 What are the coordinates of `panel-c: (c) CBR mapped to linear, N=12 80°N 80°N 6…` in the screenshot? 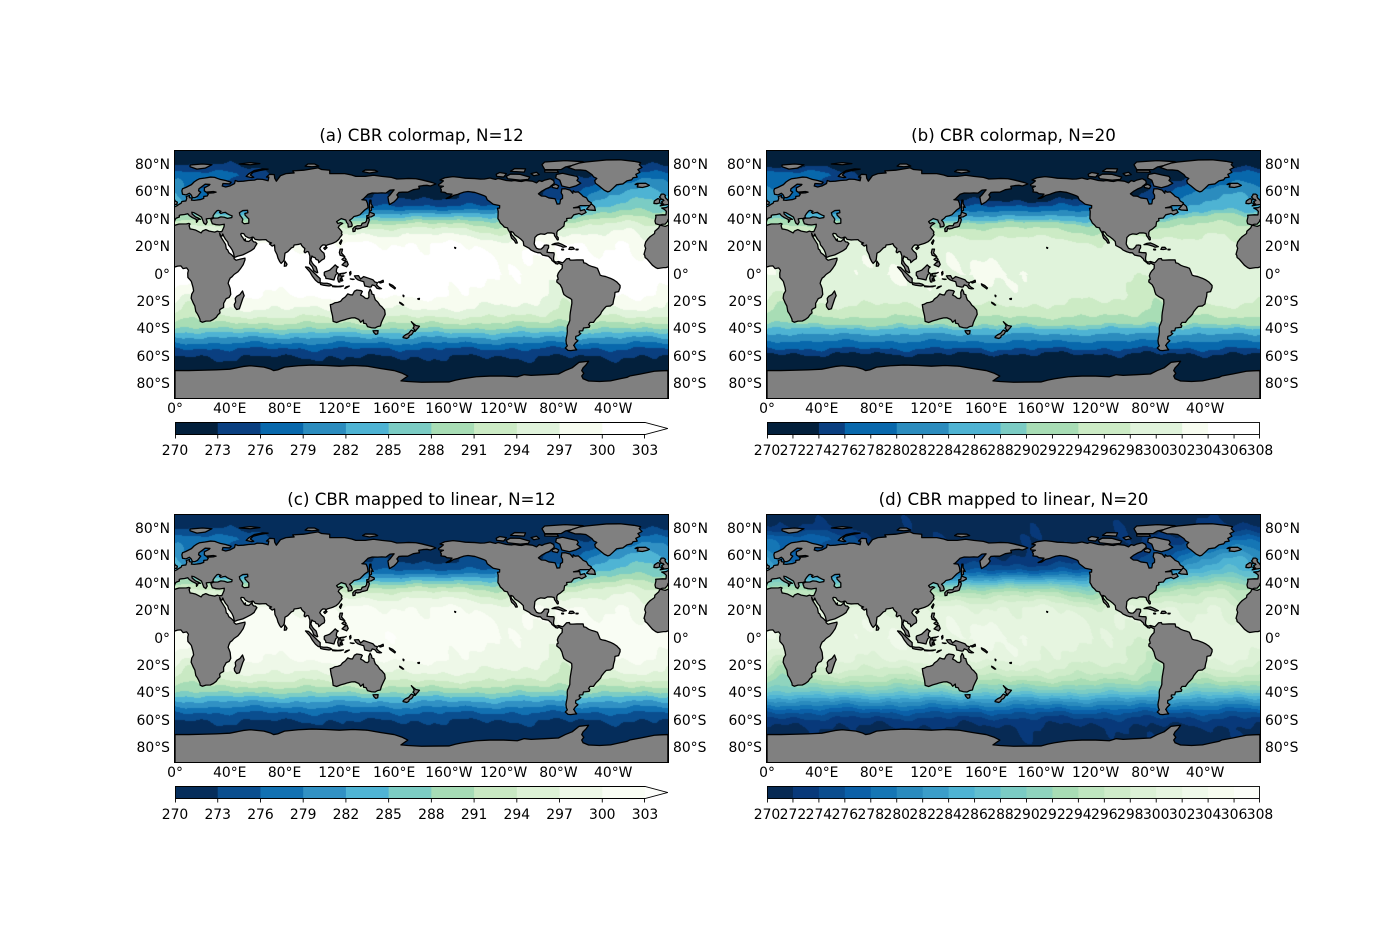 It's located at (421, 656).